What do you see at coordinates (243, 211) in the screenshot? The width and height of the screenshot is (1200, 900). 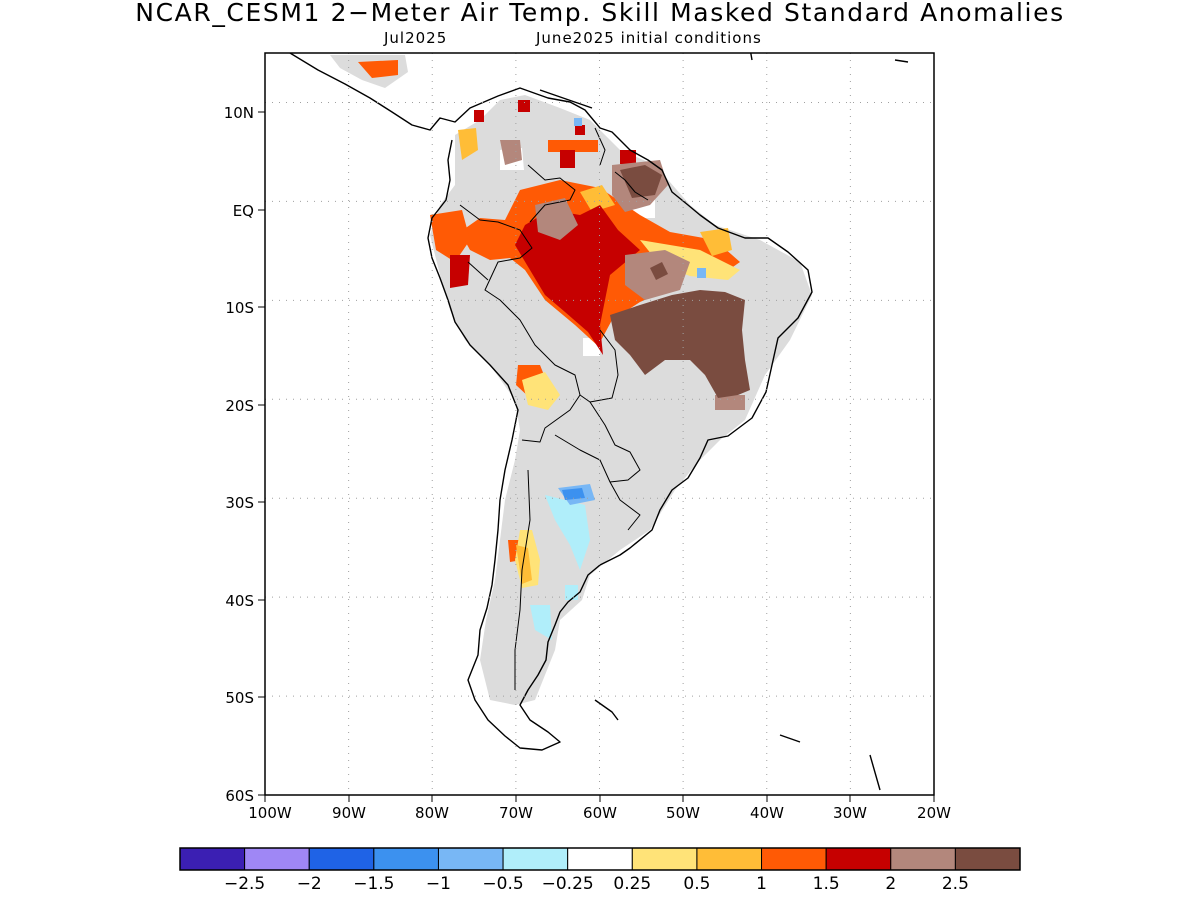 I see `lat-tick-label: EQ` at bounding box center [243, 211].